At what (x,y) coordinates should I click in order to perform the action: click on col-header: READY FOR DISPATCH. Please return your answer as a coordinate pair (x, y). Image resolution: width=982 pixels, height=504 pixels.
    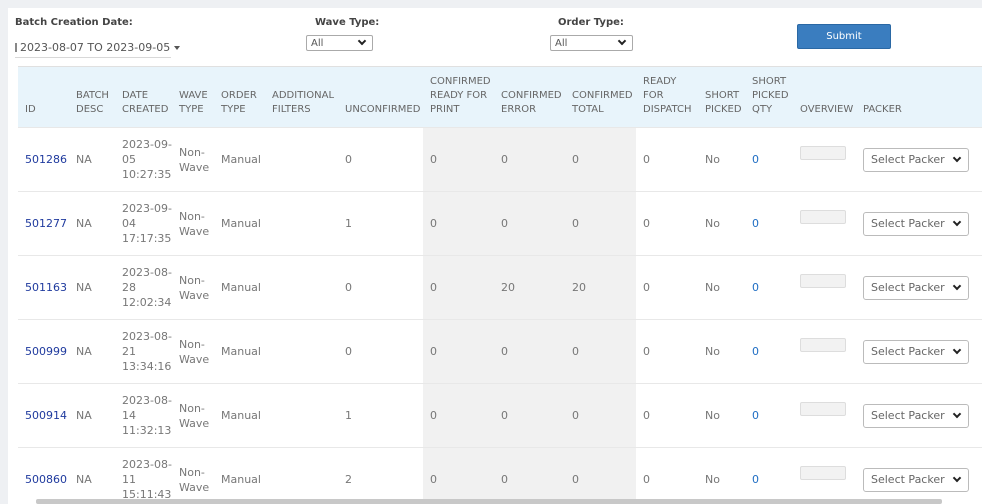
    Looking at the image, I should click on (667, 97).